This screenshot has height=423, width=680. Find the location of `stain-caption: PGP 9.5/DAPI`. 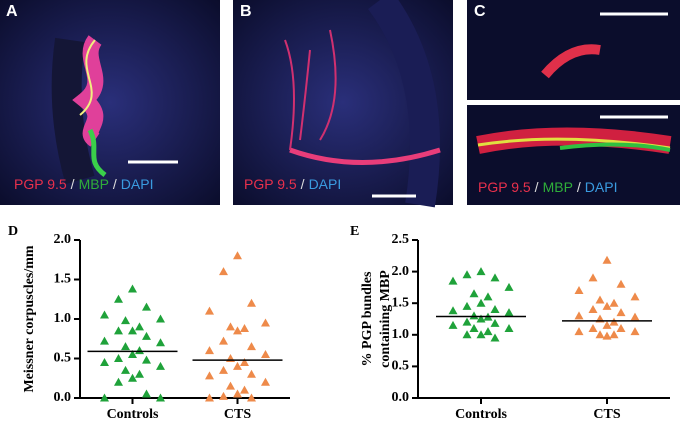

stain-caption: PGP 9.5/DAPI is located at coordinates (292, 184).